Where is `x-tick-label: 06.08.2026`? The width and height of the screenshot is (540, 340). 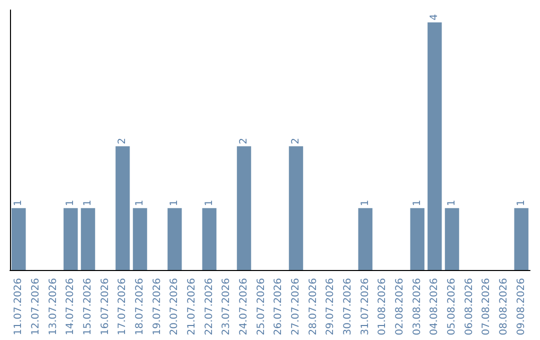 x-tick-label: 06.08.2026 is located at coordinates (469, 307).